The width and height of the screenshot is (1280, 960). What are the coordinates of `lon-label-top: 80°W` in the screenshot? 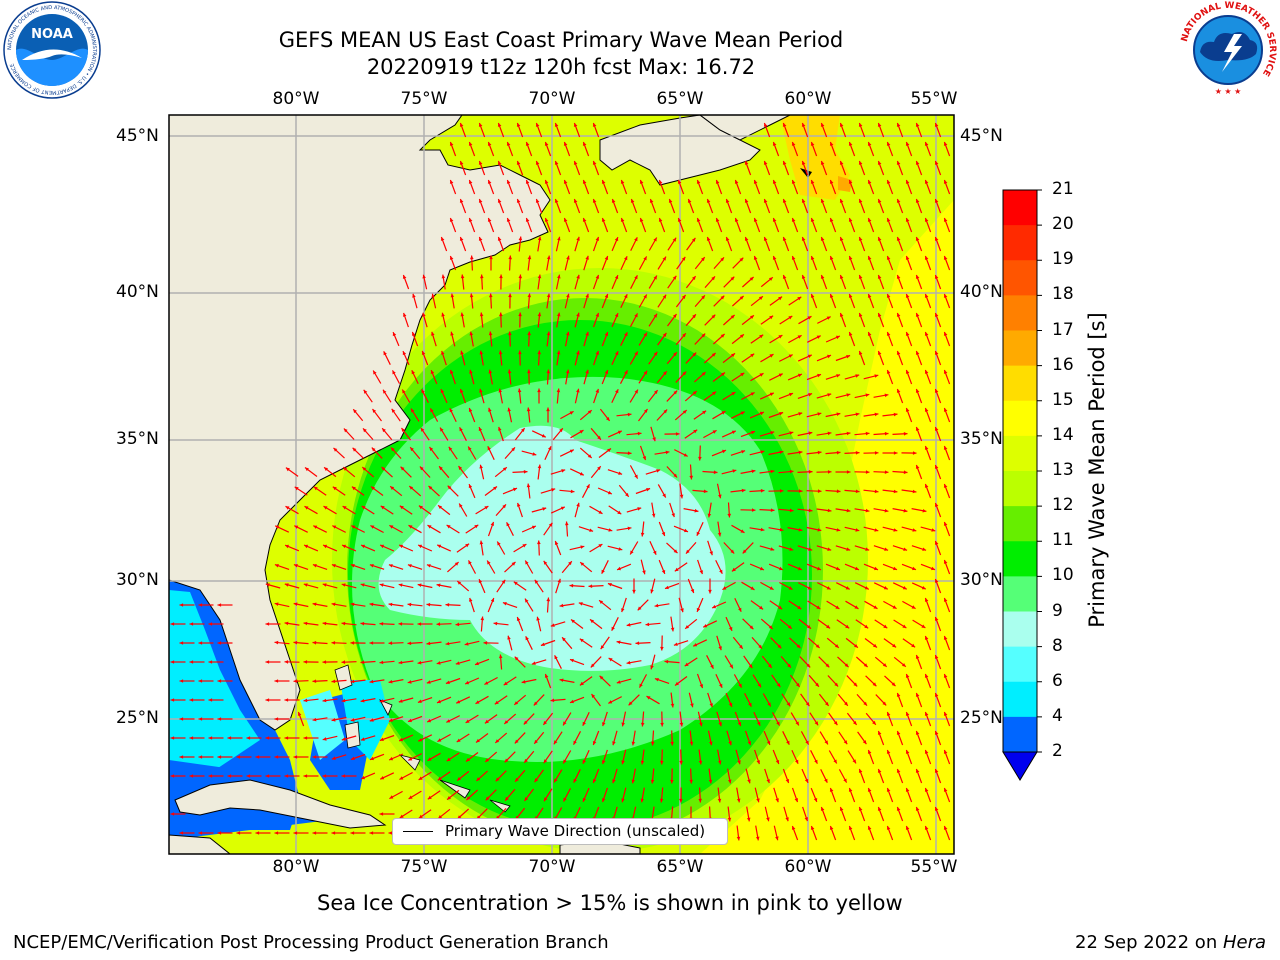 It's located at (296, 99).